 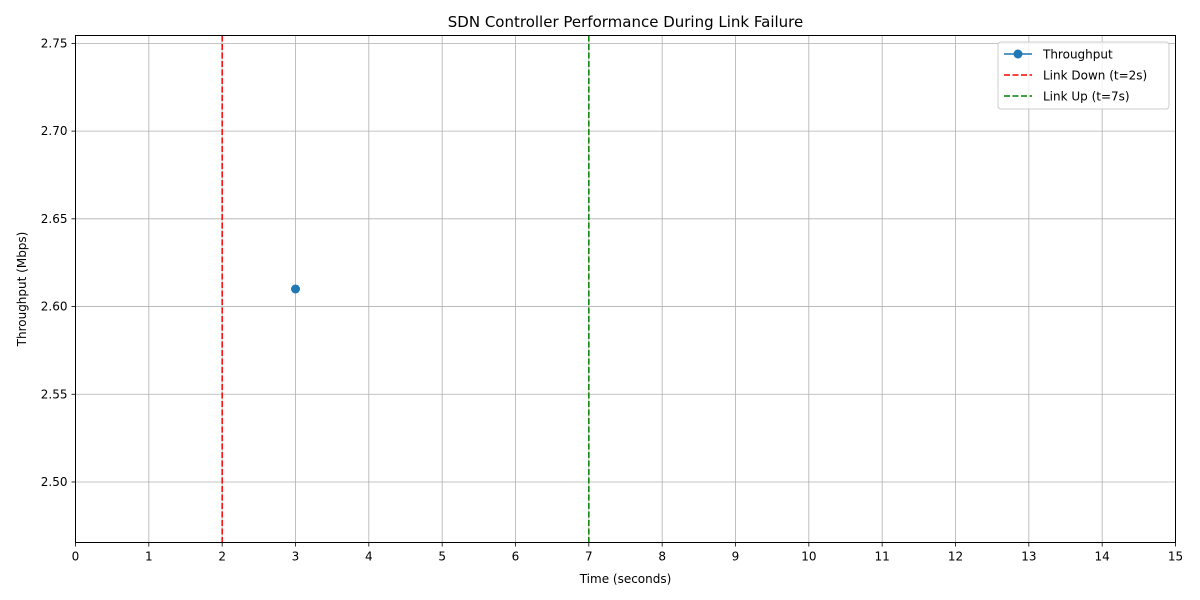 I want to click on x-axis-ticks: 0 1 2 3 4 5 6 7 8 9 10 11 12 13 14 15, so click(x=627, y=553).